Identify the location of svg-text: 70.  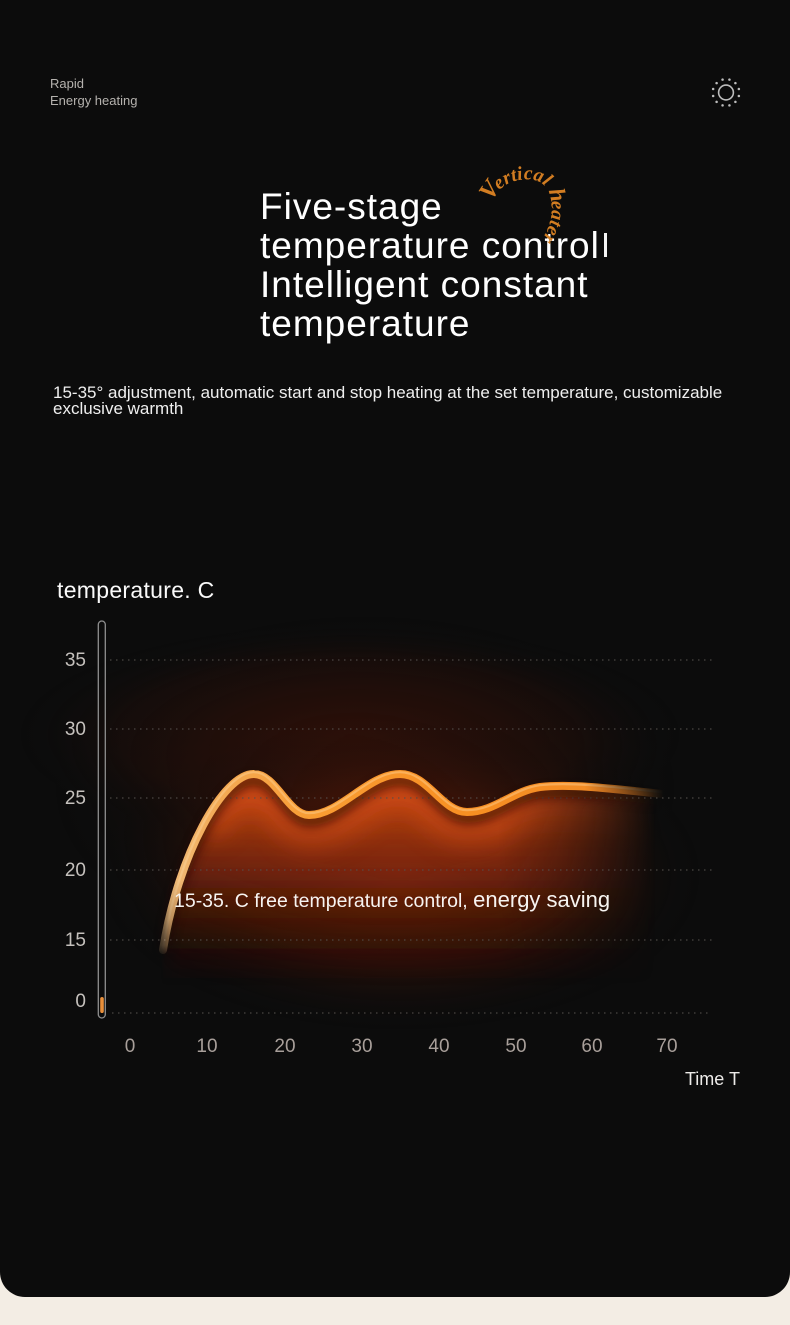
(666, 1046).